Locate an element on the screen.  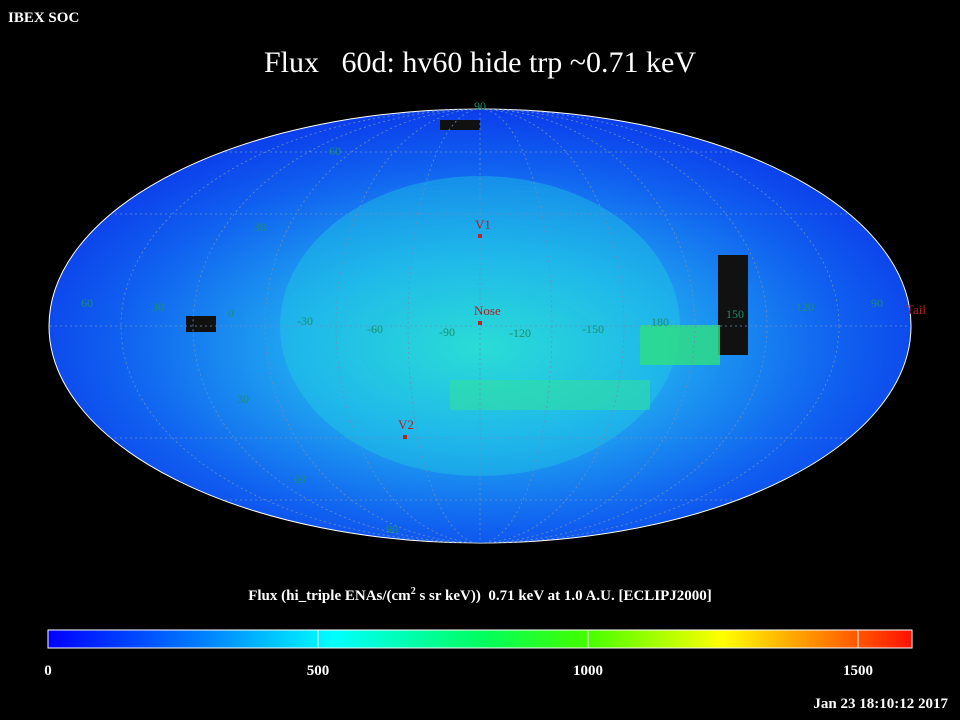
title: Flux 60d: hv60 hide trp ~0.71 keV is located at coordinates (480, 62).